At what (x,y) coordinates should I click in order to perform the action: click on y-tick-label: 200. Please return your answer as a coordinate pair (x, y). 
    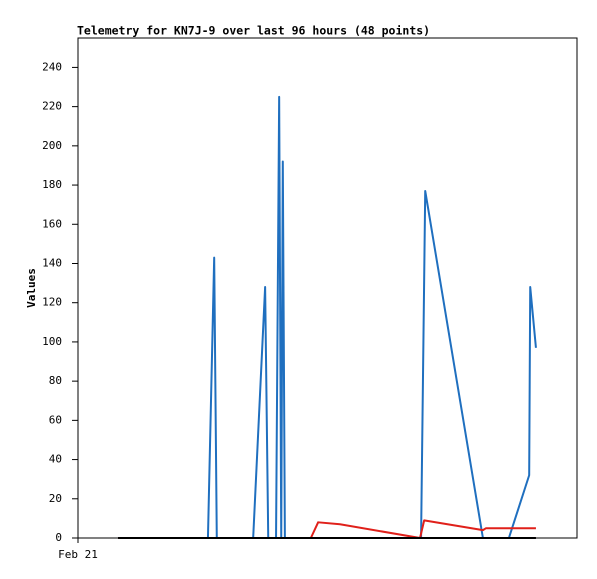
    Looking at the image, I should click on (52, 145).